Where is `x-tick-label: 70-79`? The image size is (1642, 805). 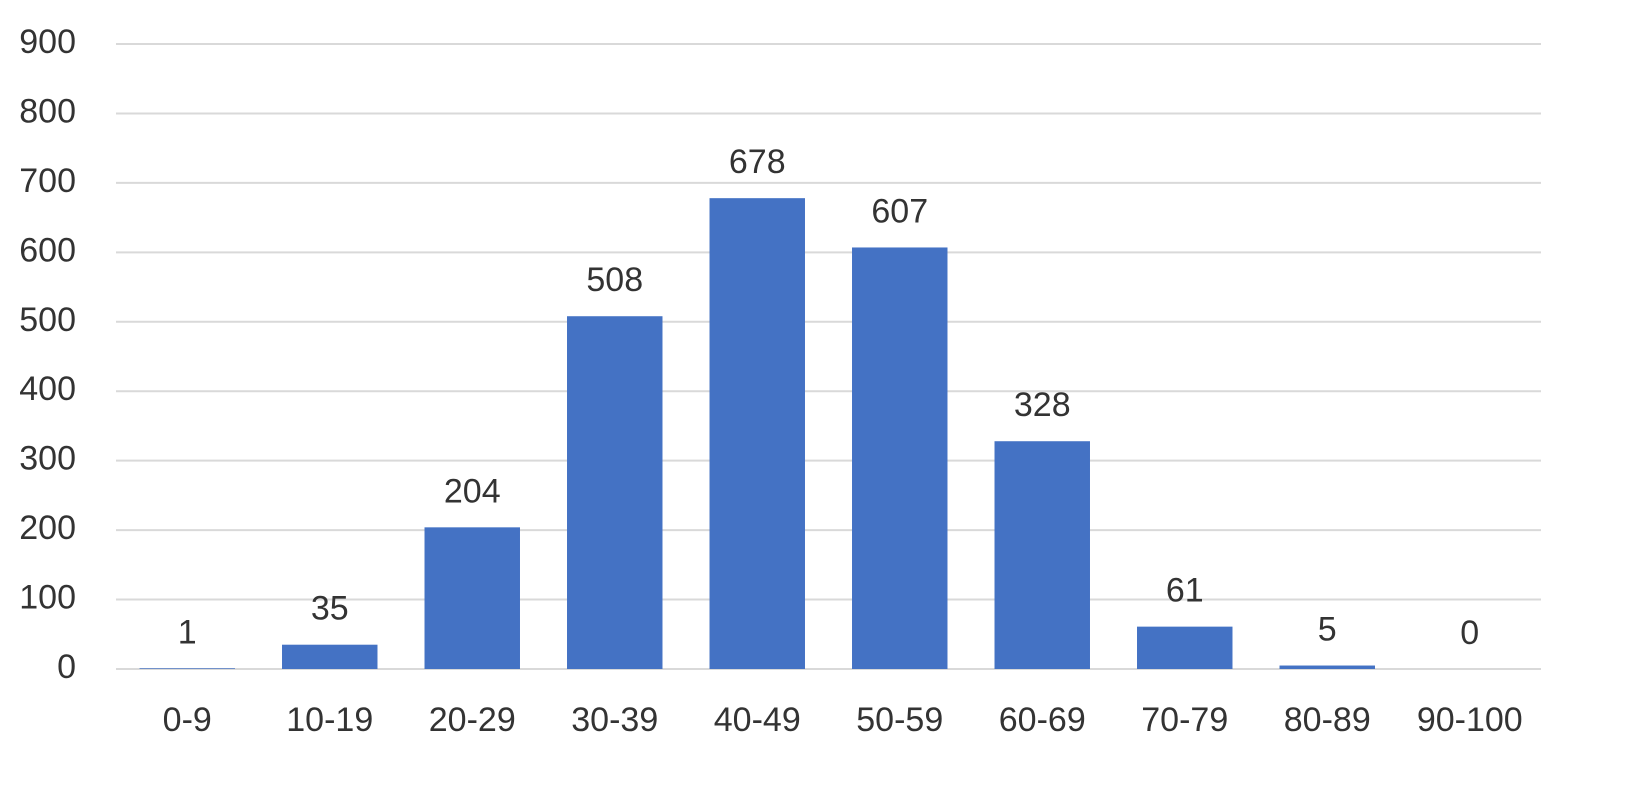 x-tick-label: 70-79 is located at coordinates (1184, 720).